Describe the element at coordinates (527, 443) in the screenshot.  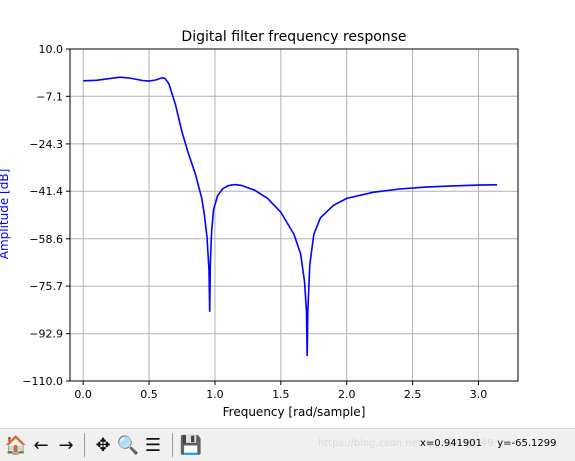
I see `coord-y: y=-65.1299` at that location.